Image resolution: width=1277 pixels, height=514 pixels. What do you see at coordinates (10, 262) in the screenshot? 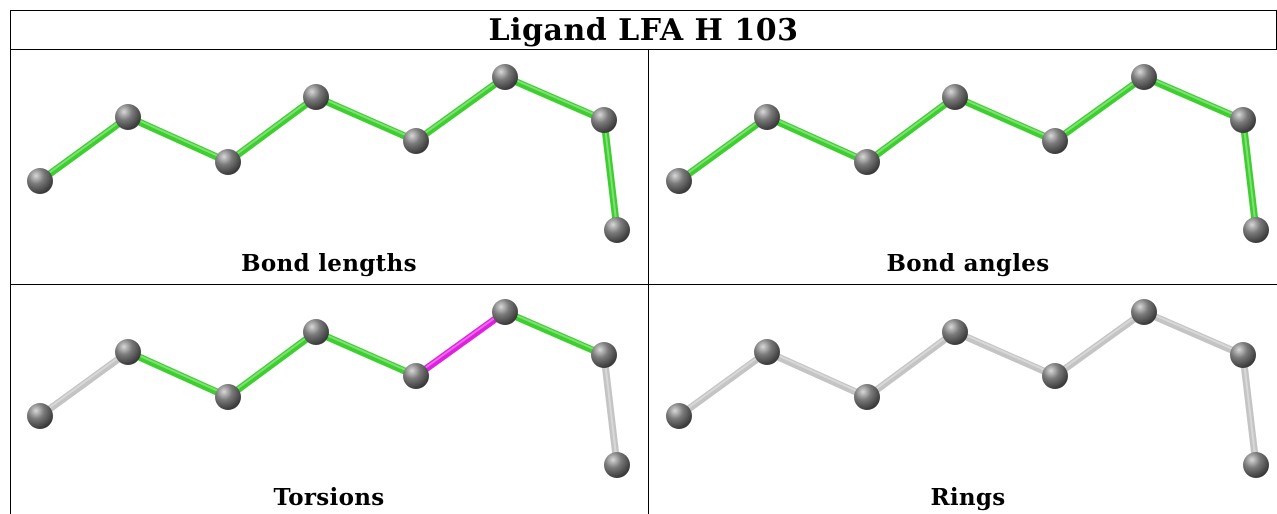
I see `table-border-left` at bounding box center [10, 262].